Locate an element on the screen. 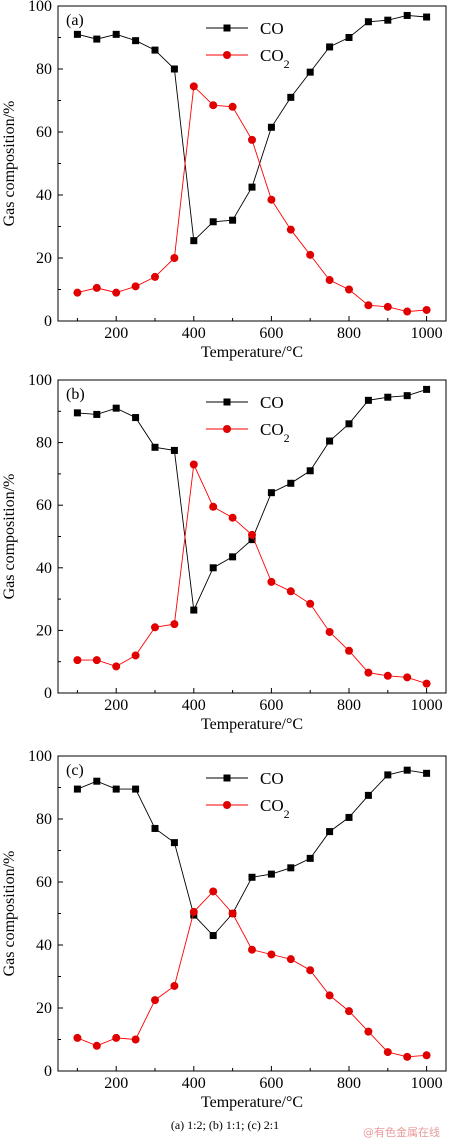 The width and height of the screenshot is (450, 1142). x-tick-label: 400 is located at coordinates (194, 333).